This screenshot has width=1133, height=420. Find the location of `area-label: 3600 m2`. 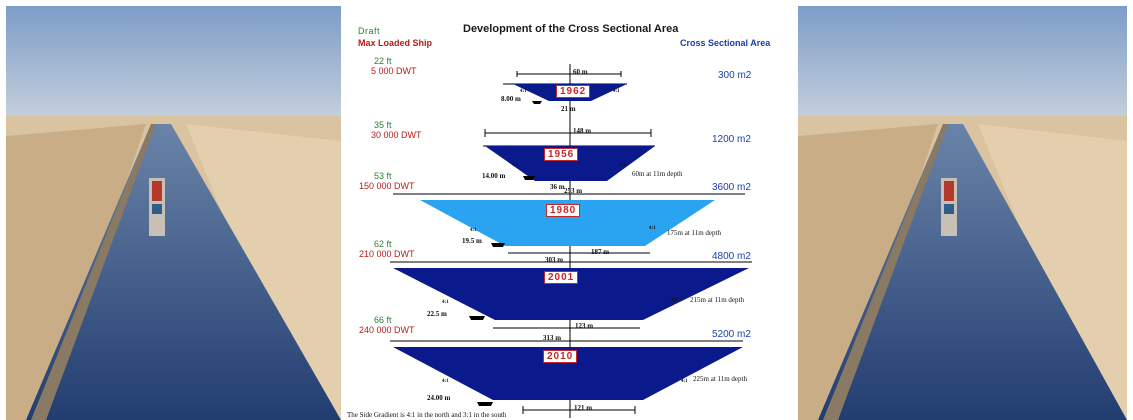

area-label: 3600 m2 is located at coordinates (731, 187).